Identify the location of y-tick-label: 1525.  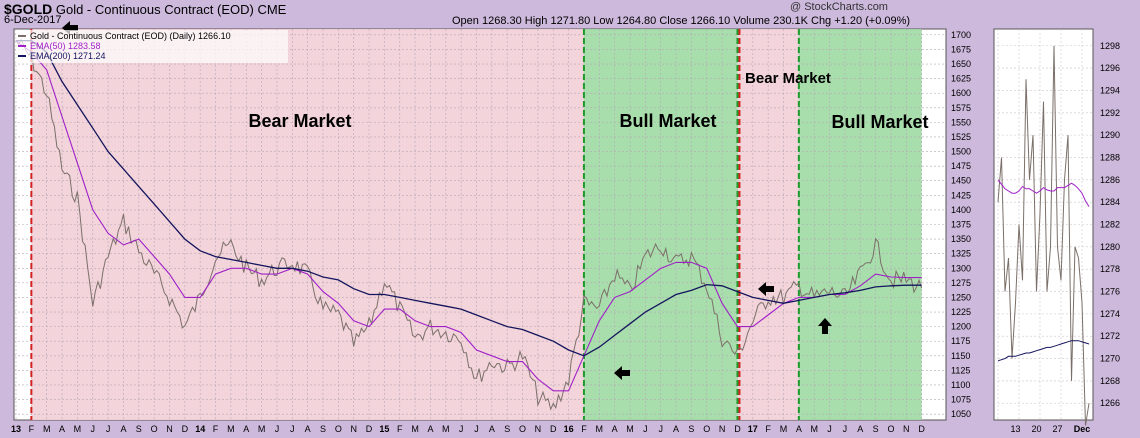
(961, 137).